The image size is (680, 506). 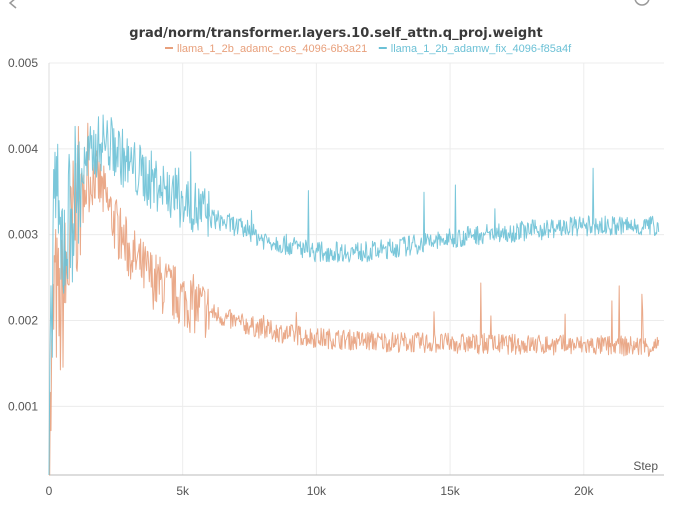 I want to click on x-tick-label: 20k, so click(x=584, y=491).